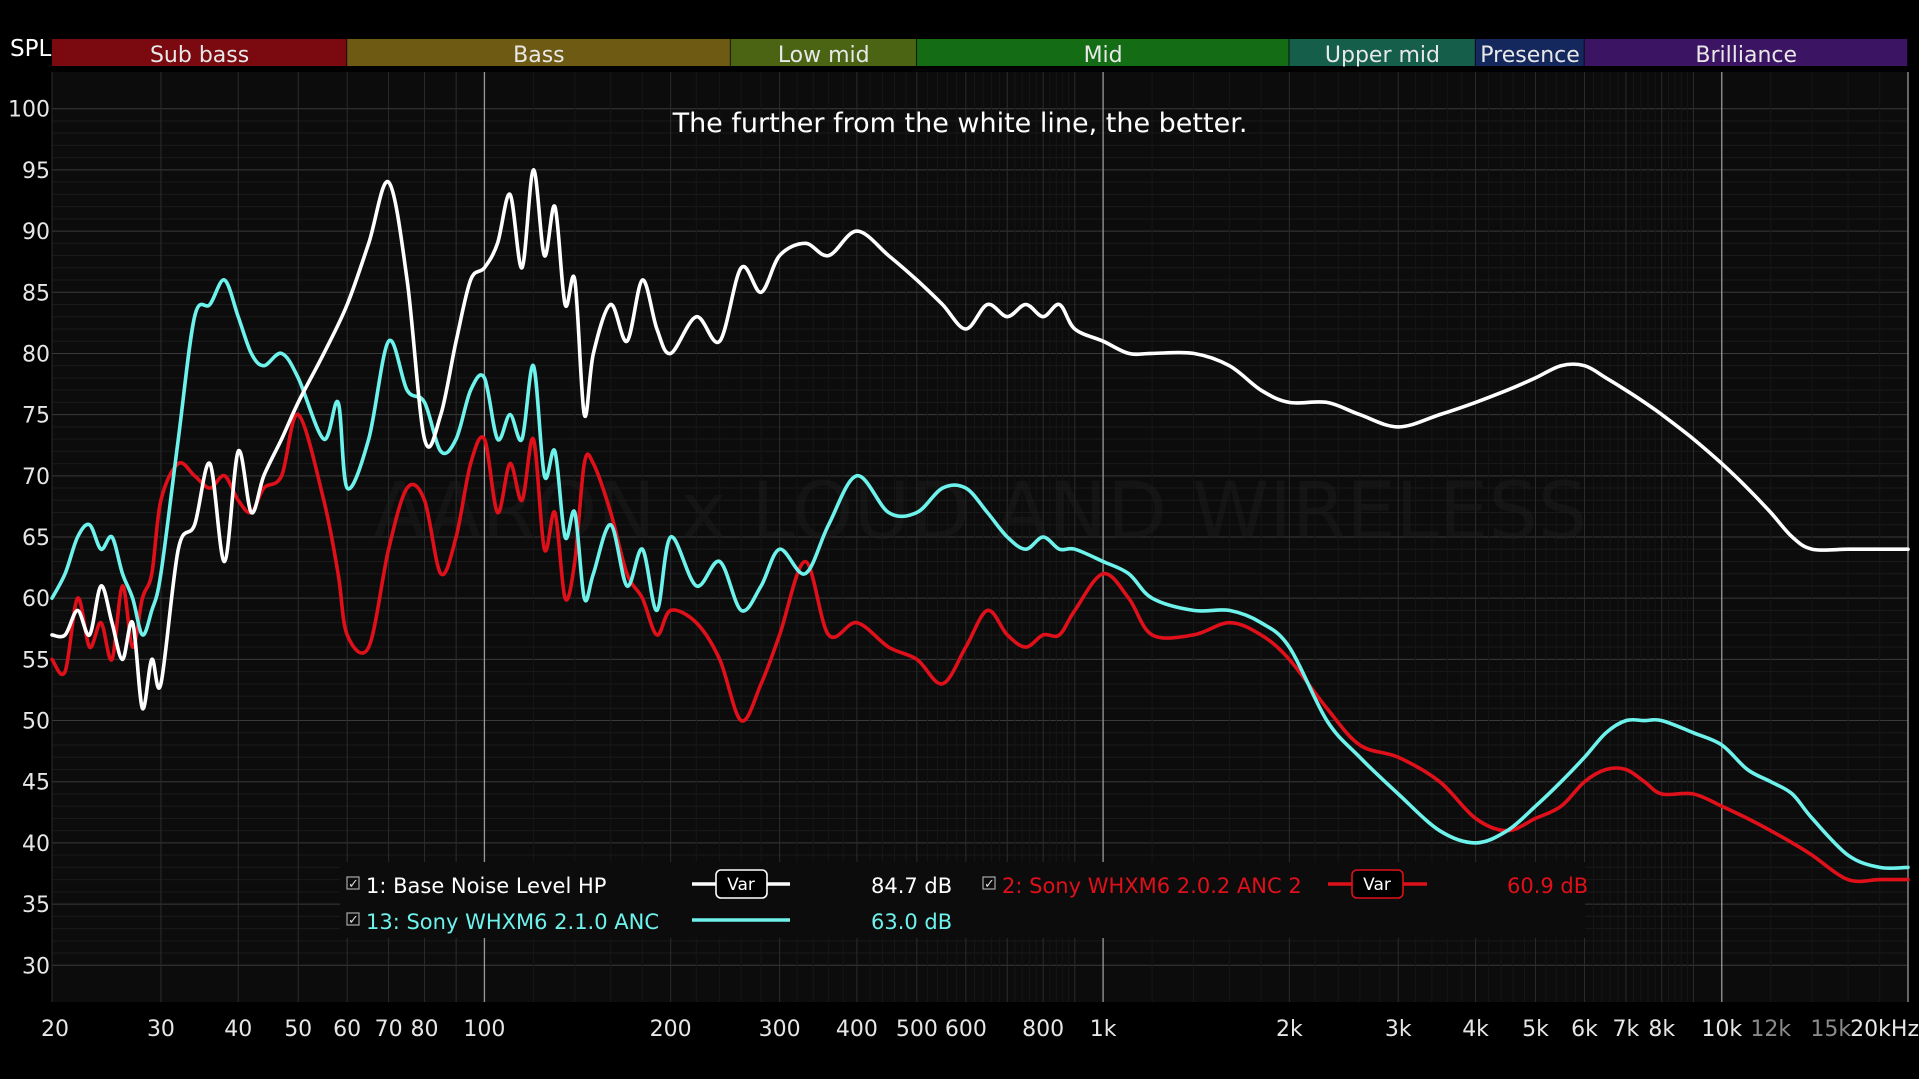  Describe the element at coordinates (161, 1029) in the screenshot. I see `x-tick-label: 30` at that location.